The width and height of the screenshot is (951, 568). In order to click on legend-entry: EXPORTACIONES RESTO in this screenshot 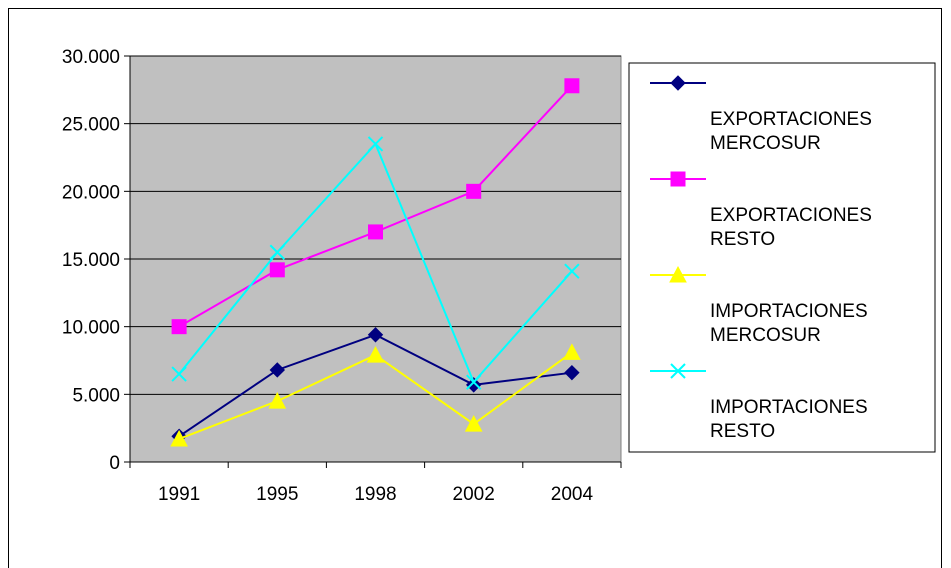, I will do `click(761, 210)`.